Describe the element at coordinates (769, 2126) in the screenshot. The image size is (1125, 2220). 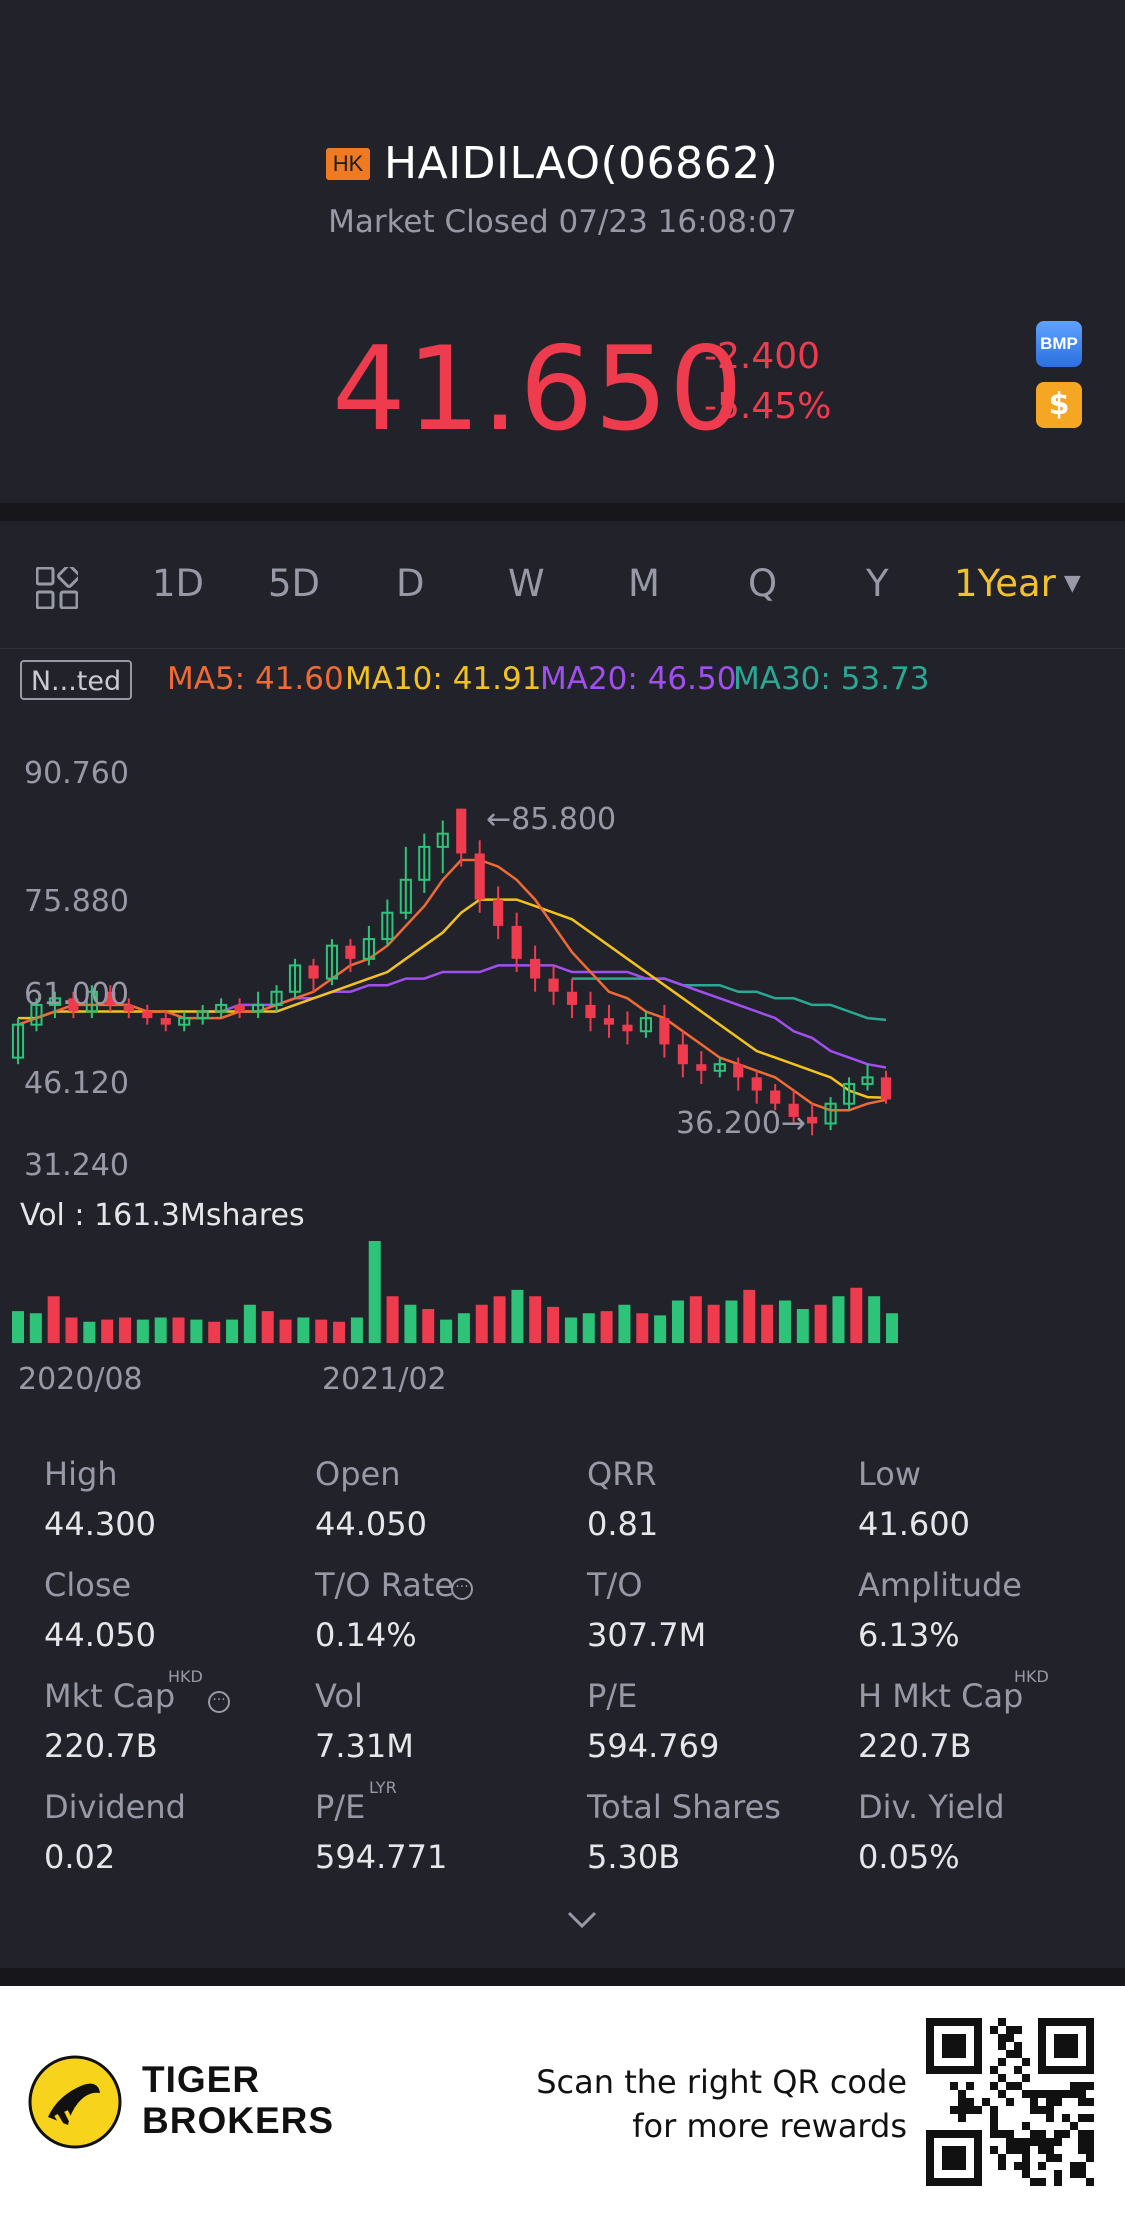
I see `scan-text-line2: for more rewards` at that location.